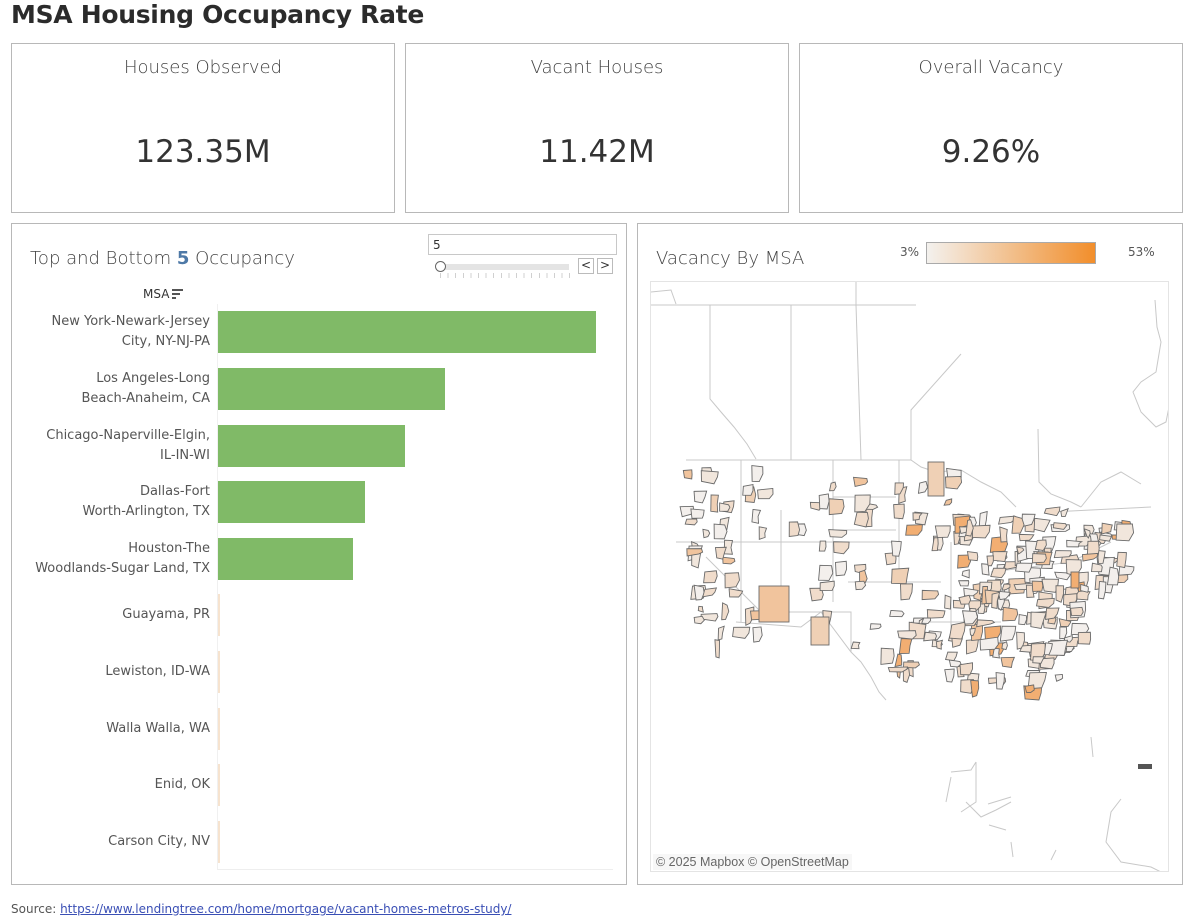  I want to click on top-n-parameter-input, so click(522, 244).